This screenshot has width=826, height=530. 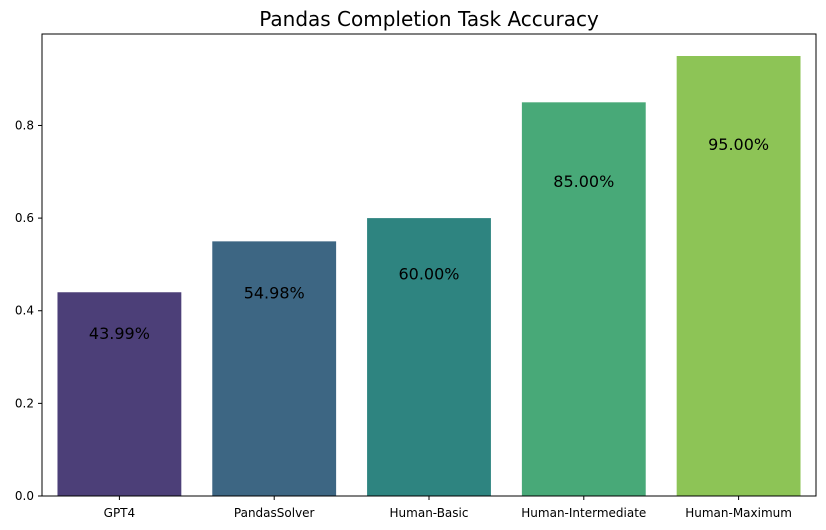 I want to click on bar-human-maximum, so click(x=738, y=276).